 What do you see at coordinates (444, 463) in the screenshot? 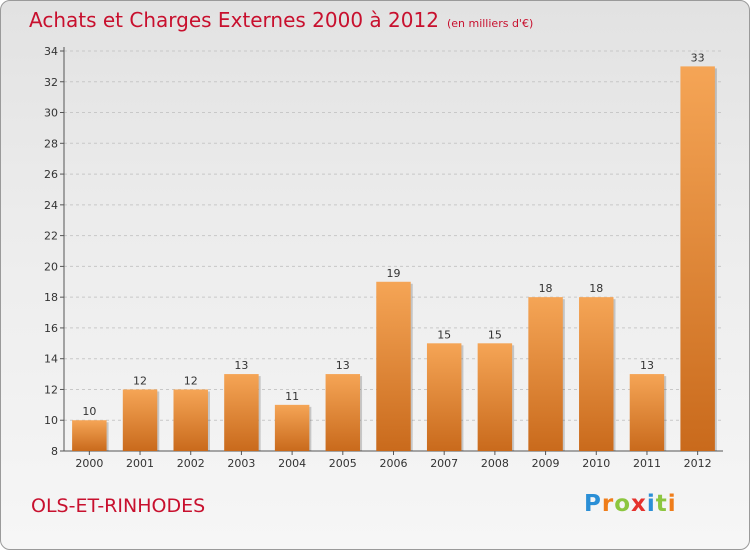
I see `x-tick-label: 2007` at bounding box center [444, 463].